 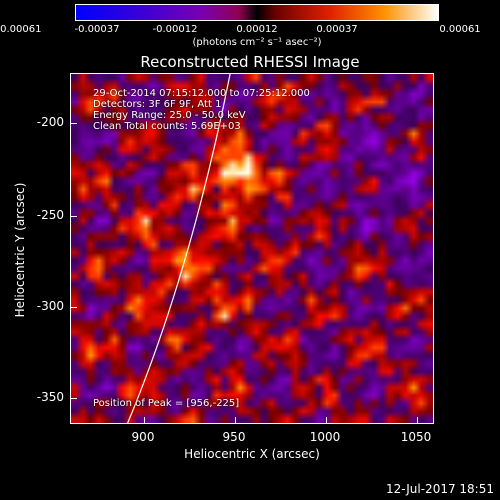 What do you see at coordinates (234, 437) in the screenshot?
I see `x-tick-label: 950` at bounding box center [234, 437].